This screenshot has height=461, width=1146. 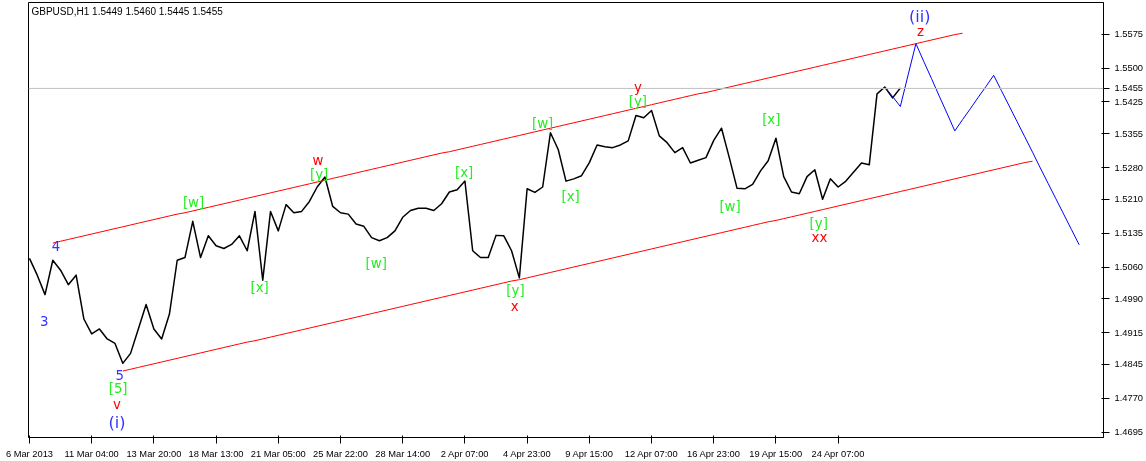 What do you see at coordinates (1129, 167) in the screenshot?
I see `y-tick-label: 1.5280` at bounding box center [1129, 167].